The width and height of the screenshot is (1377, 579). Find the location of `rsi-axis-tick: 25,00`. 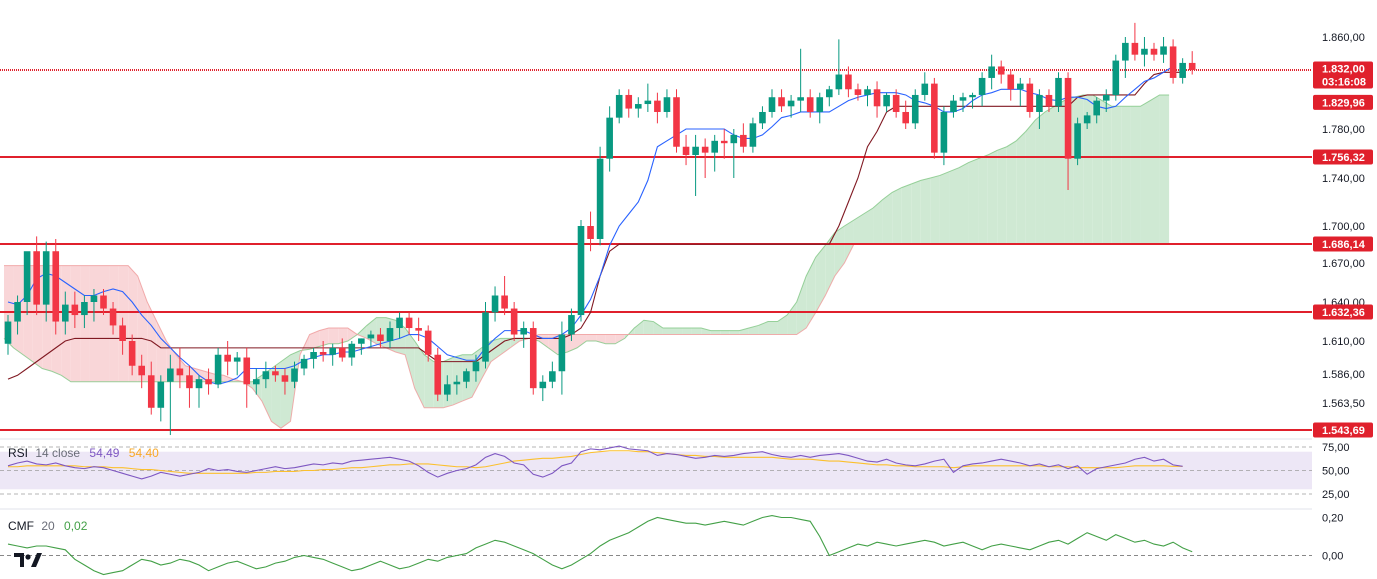

rsi-axis-tick: 25,00 is located at coordinates (1336, 495).